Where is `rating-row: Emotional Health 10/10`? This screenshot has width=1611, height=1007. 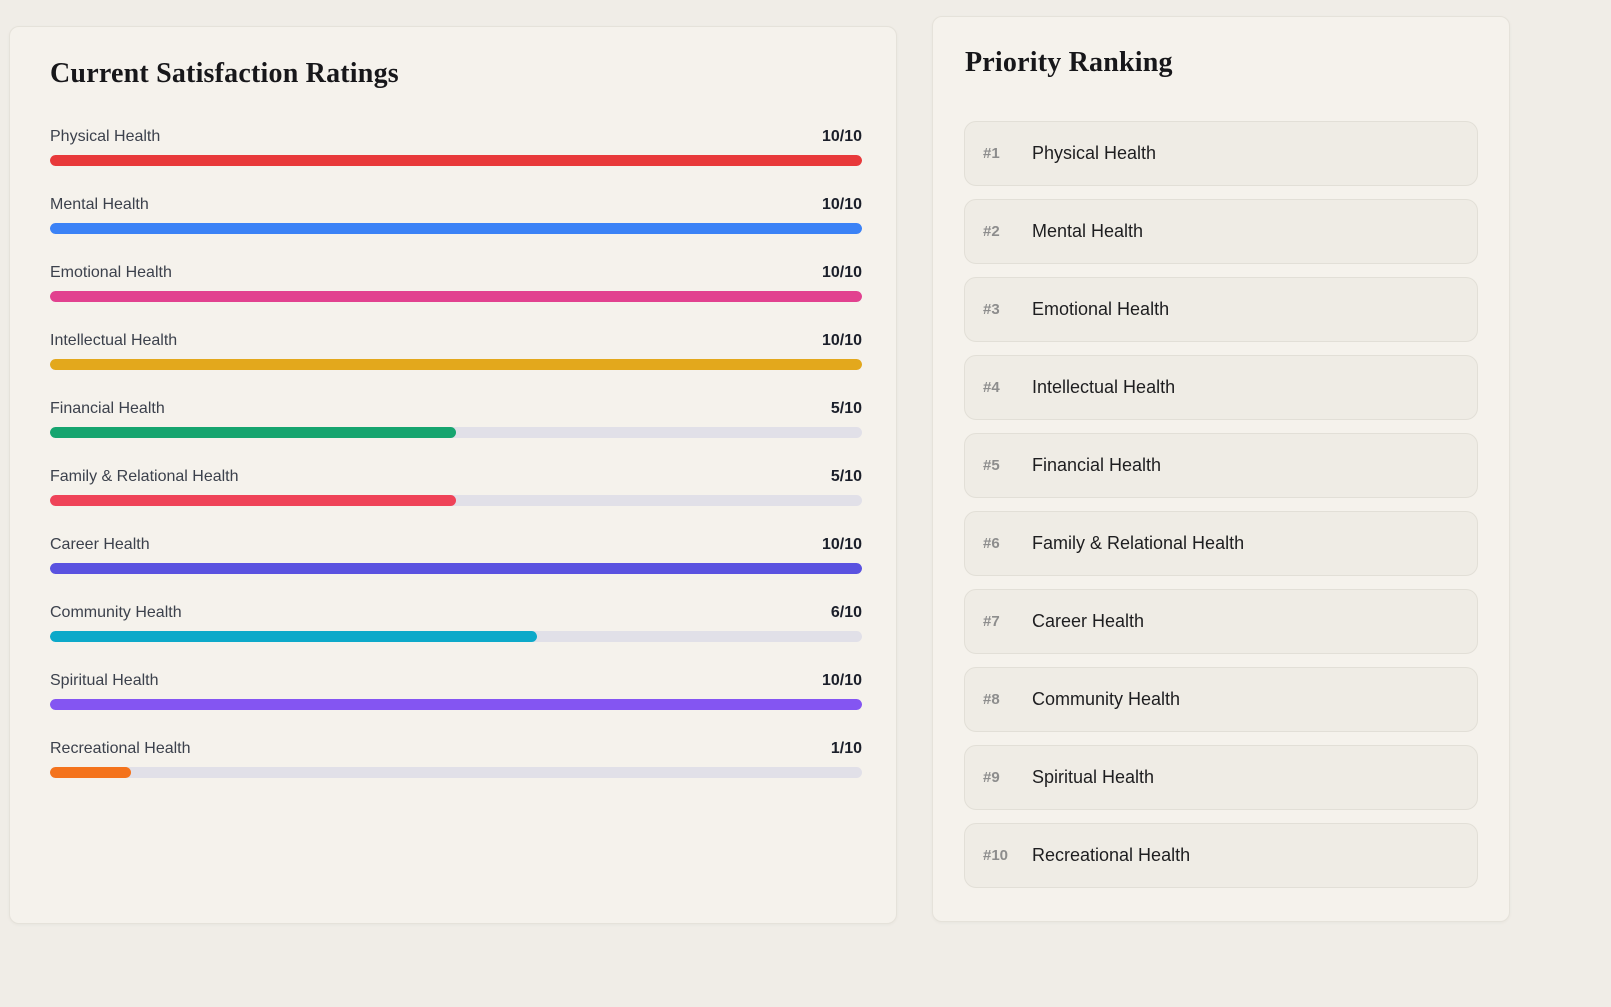
rating-row: Emotional Health 10/10 is located at coordinates (456, 283).